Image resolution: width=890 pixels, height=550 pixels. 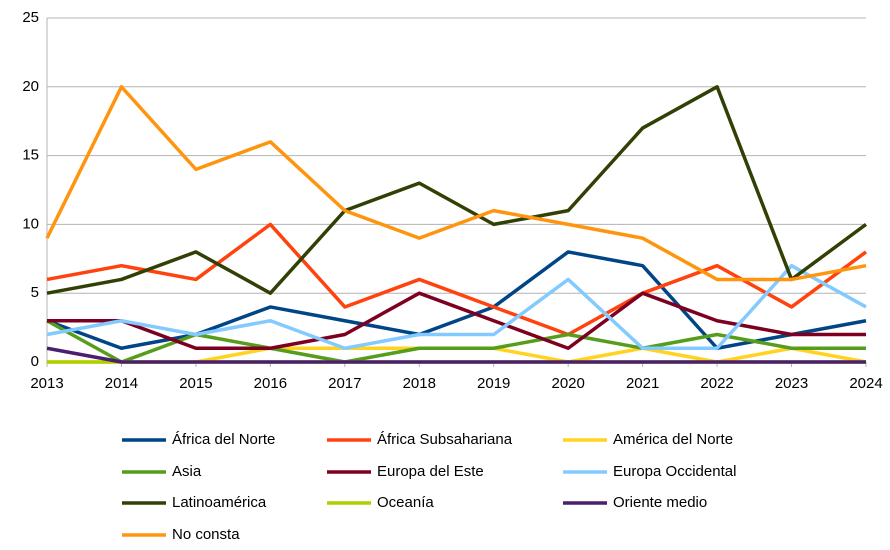 What do you see at coordinates (121, 383) in the screenshot?
I see `x-tick-label: 2014` at bounding box center [121, 383].